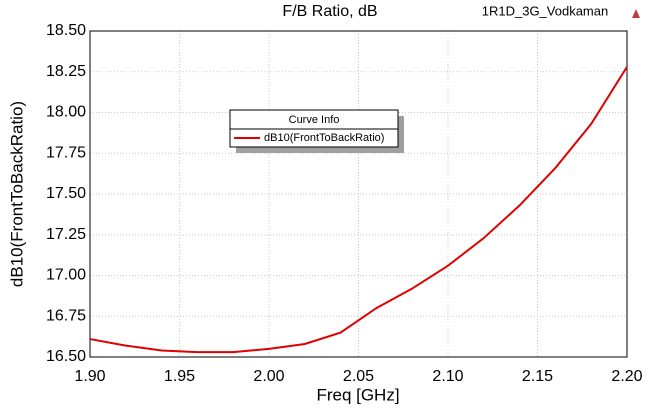  Describe the element at coordinates (357, 394) in the screenshot. I see `x-axis-label: Freq [GHz]` at that location.